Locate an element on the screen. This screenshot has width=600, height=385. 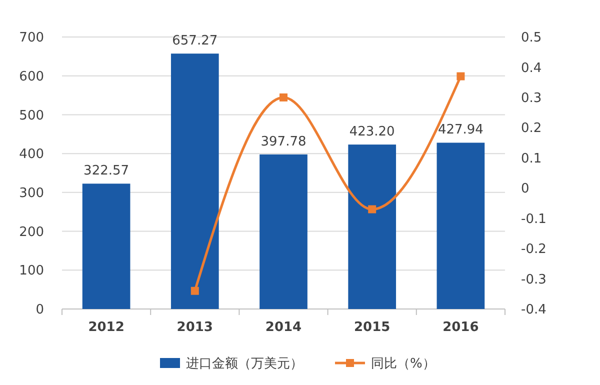
y2-tick-label: 0.5 is located at coordinates (531, 38).